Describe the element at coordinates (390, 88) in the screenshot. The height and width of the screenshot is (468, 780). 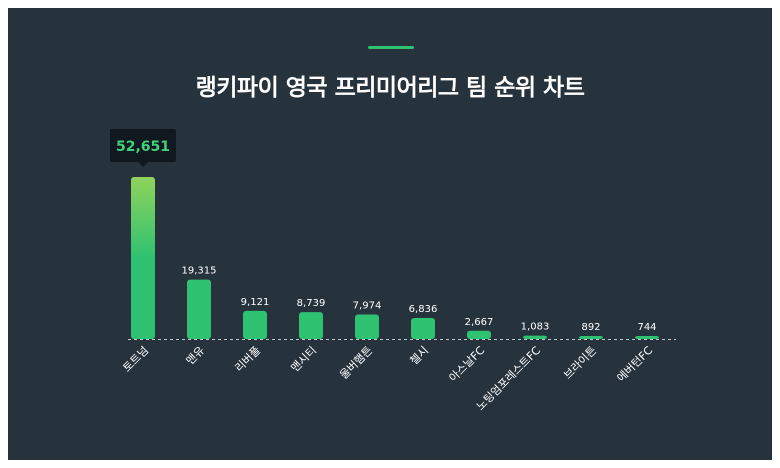
I see `chart-title: 랭키파이 영국 프리미어리그 팀 순위 차트` at that location.